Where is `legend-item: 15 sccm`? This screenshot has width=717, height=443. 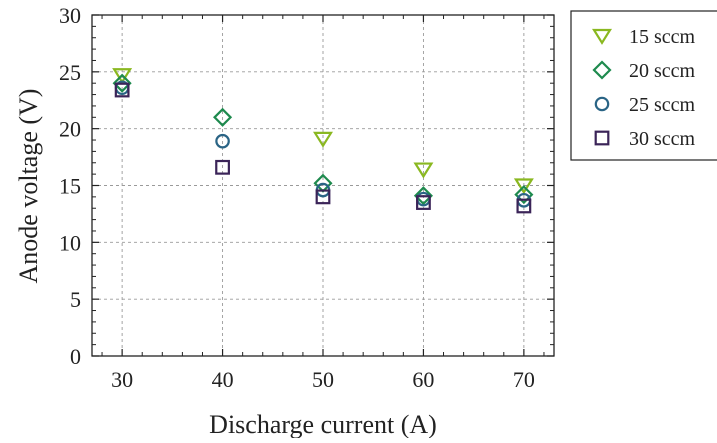
legend-item: 15 sccm is located at coordinates (644, 37).